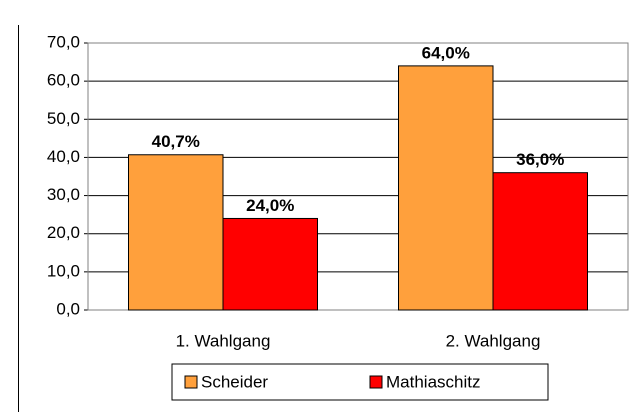 This screenshot has height=412, width=636. Describe the element at coordinates (446, 52) in the screenshot. I see `value-label: 64,0%` at that location.